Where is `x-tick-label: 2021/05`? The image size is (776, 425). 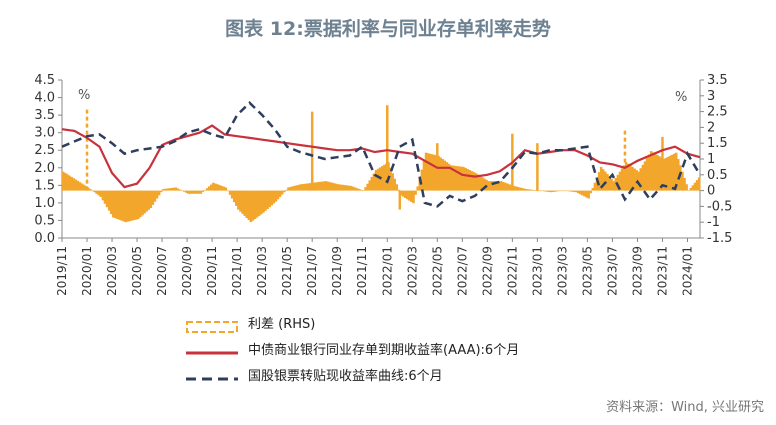 x-tick-label: 2021/05 is located at coordinates (287, 271).